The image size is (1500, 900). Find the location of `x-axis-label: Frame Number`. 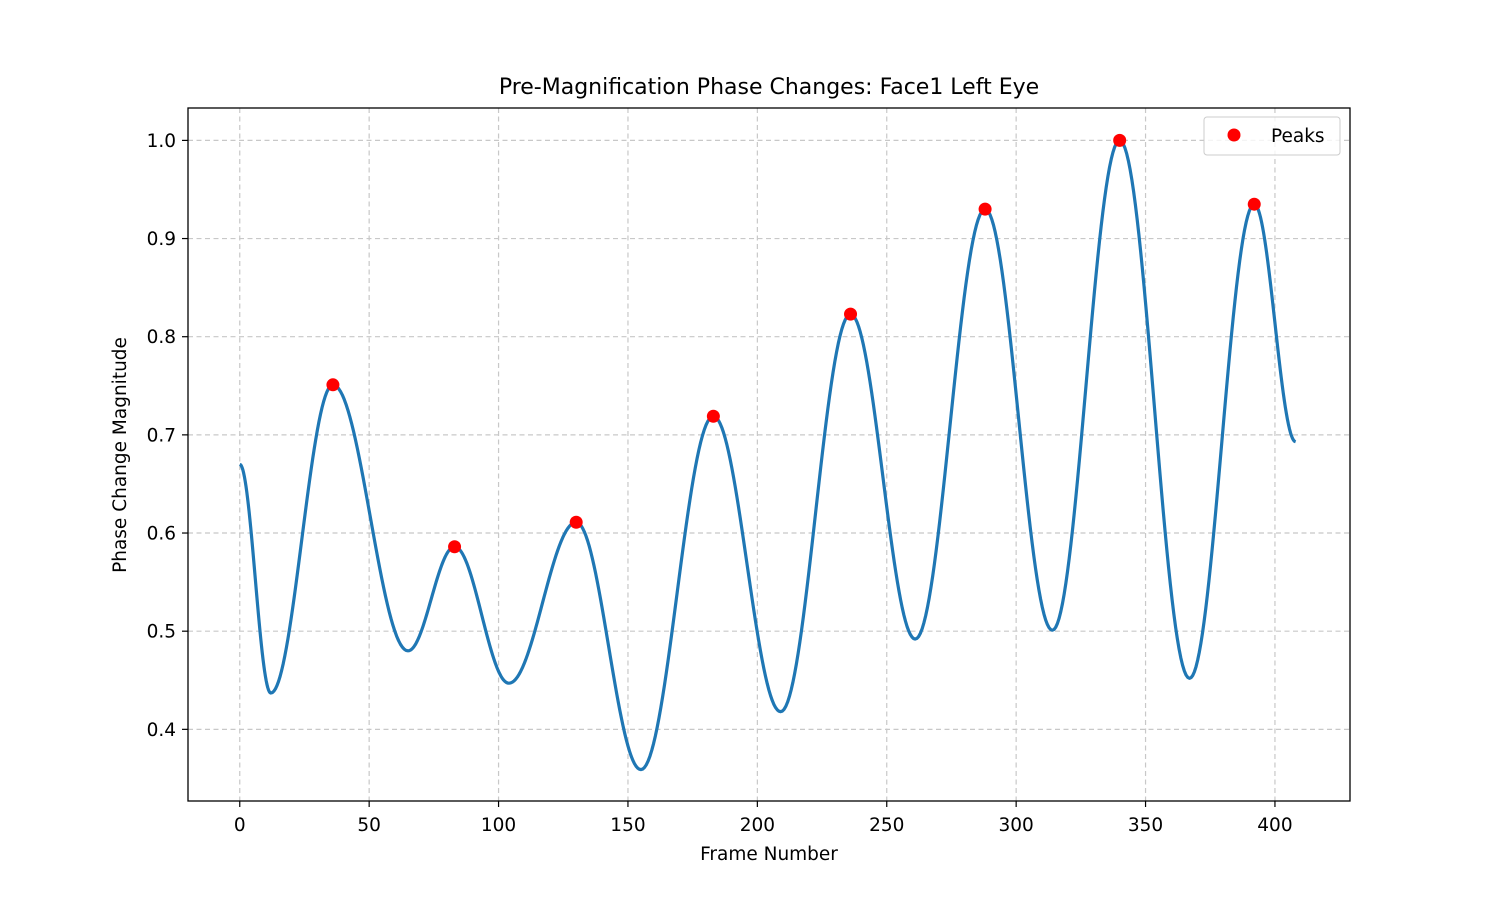

x-axis-label: Frame Number is located at coordinates (769, 854).